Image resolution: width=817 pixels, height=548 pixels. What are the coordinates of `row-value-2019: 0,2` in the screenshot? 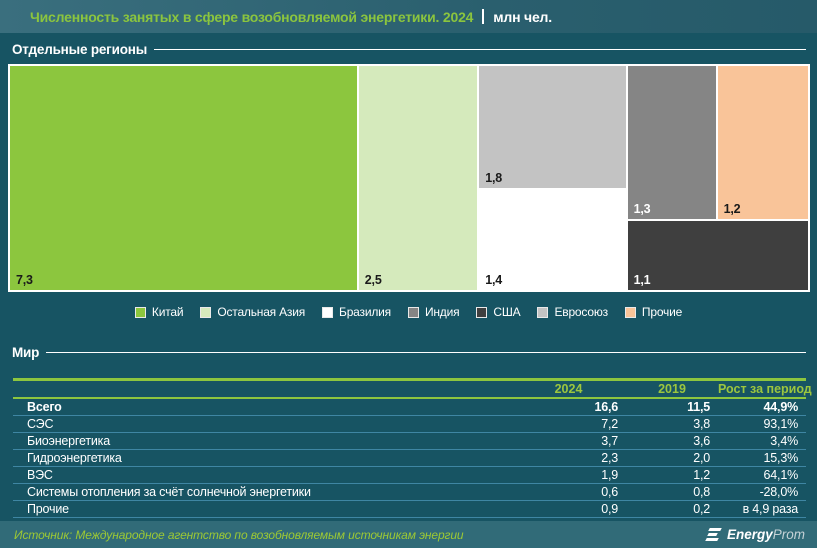 It's located at (701, 509).